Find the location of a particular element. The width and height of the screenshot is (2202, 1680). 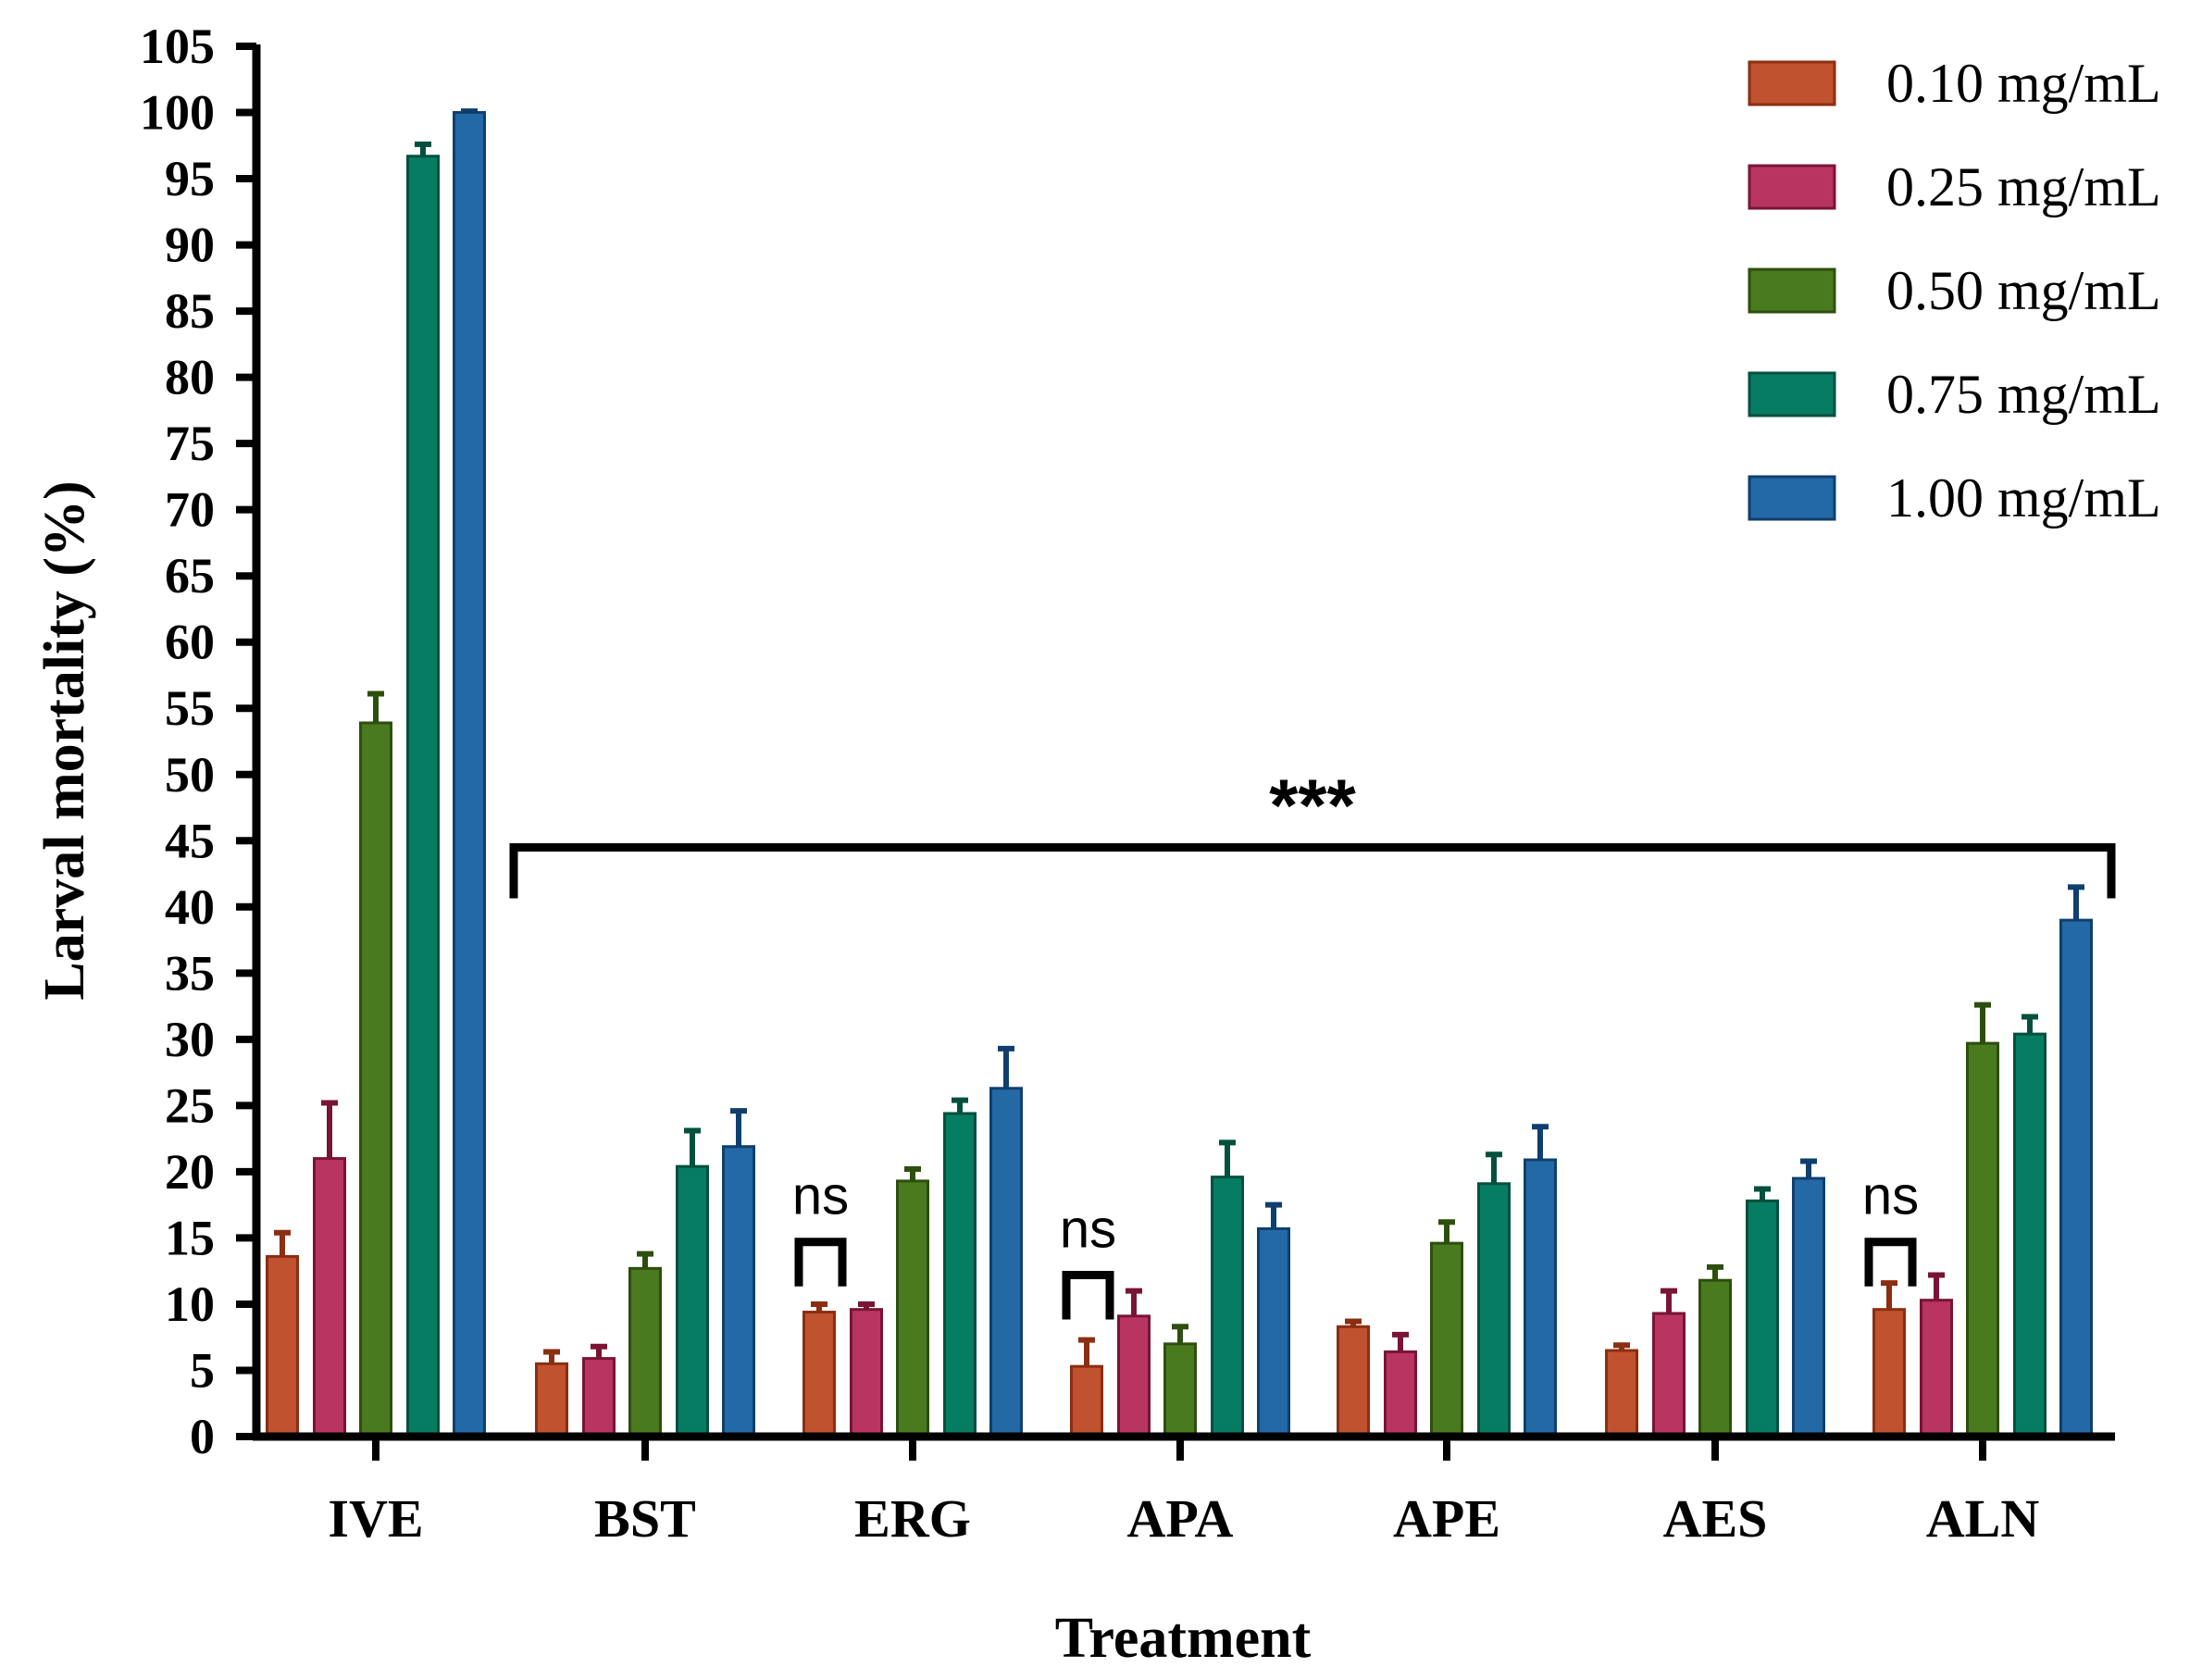

x-tick-label: IVE is located at coordinates (375, 1518).